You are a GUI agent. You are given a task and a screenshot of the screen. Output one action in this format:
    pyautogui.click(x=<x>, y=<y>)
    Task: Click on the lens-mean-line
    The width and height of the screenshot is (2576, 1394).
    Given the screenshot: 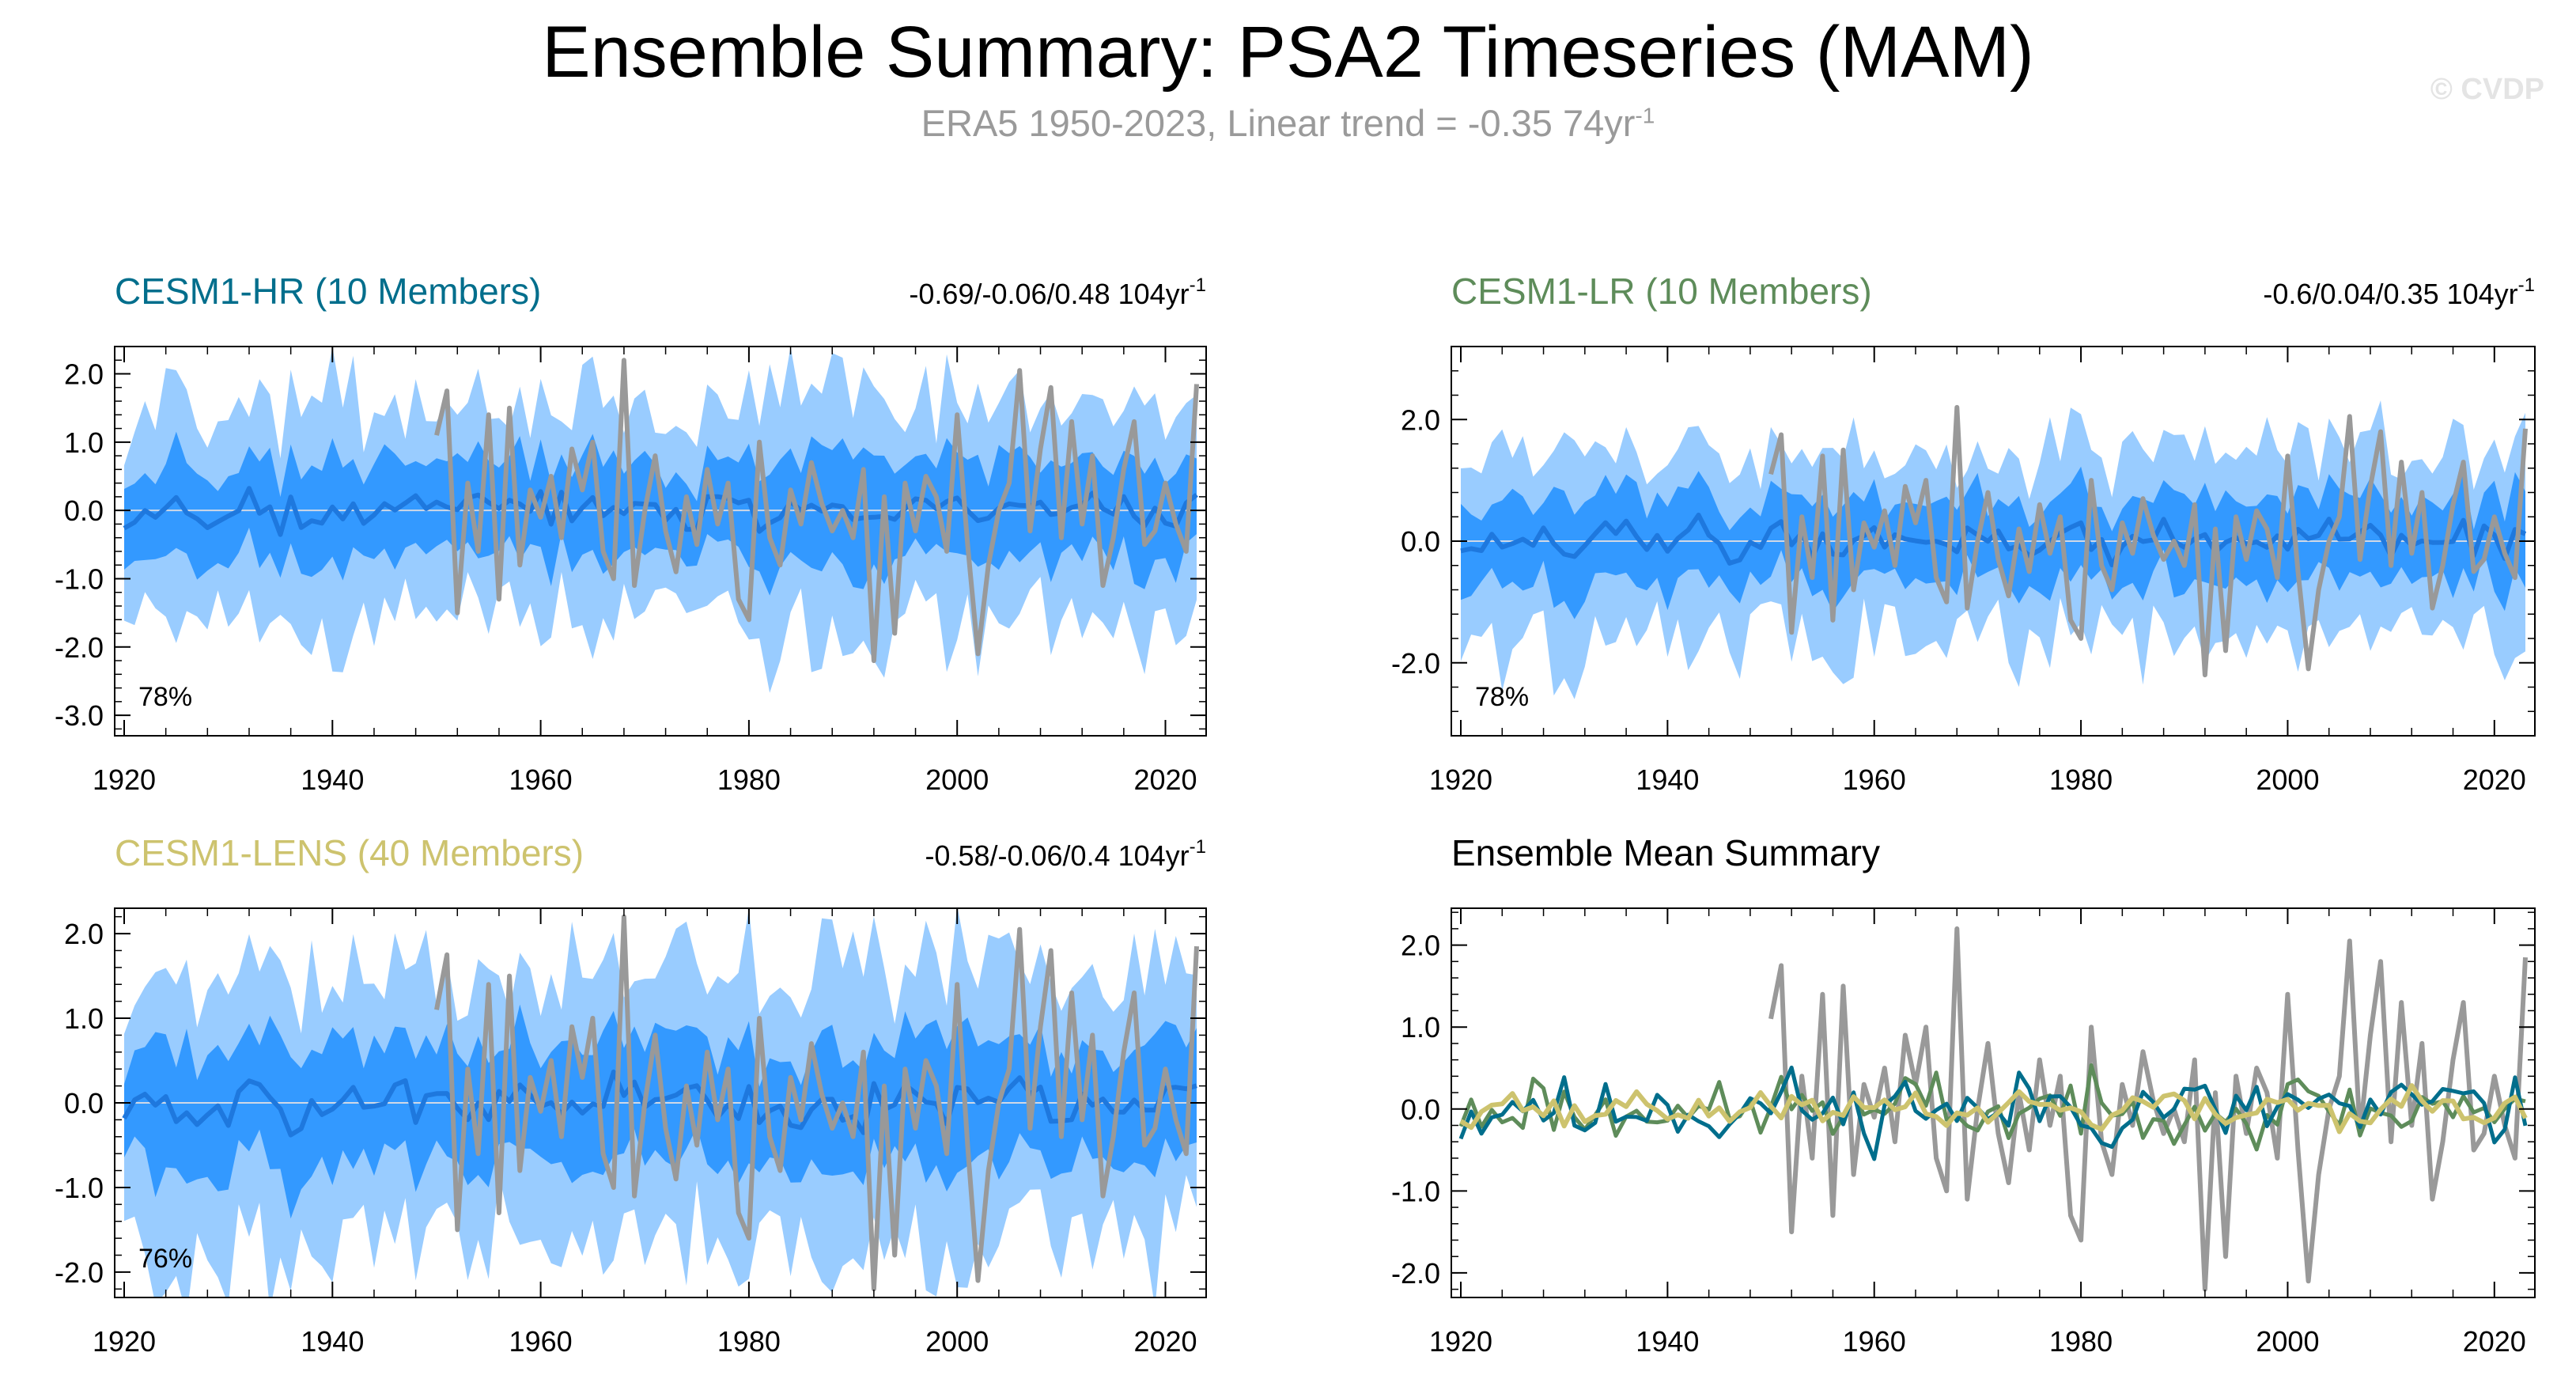 What is the action you would take?
    pyautogui.click(x=1994, y=1109)
    